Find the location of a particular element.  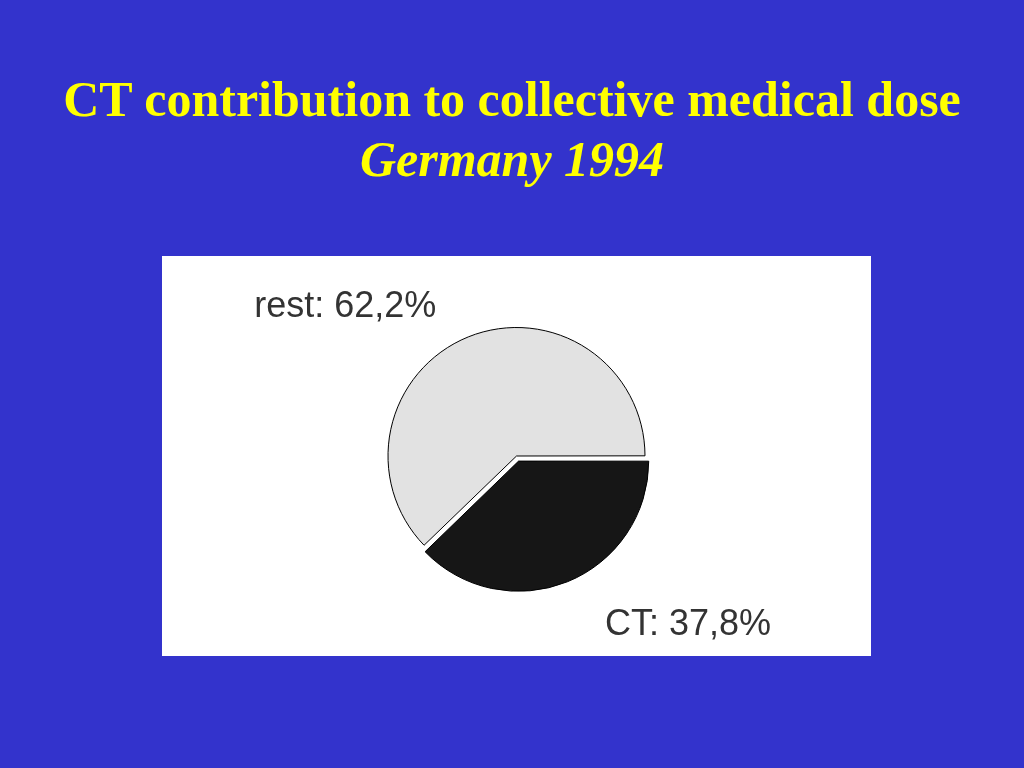

slice-label: rest: 62,2% is located at coordinates (345, 305).